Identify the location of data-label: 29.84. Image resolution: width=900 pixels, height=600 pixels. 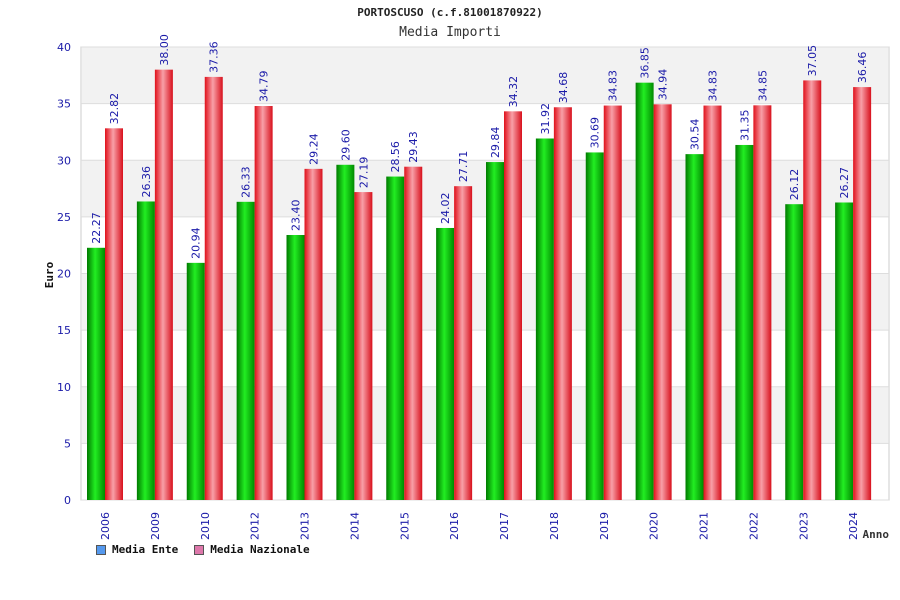
(495, 143).